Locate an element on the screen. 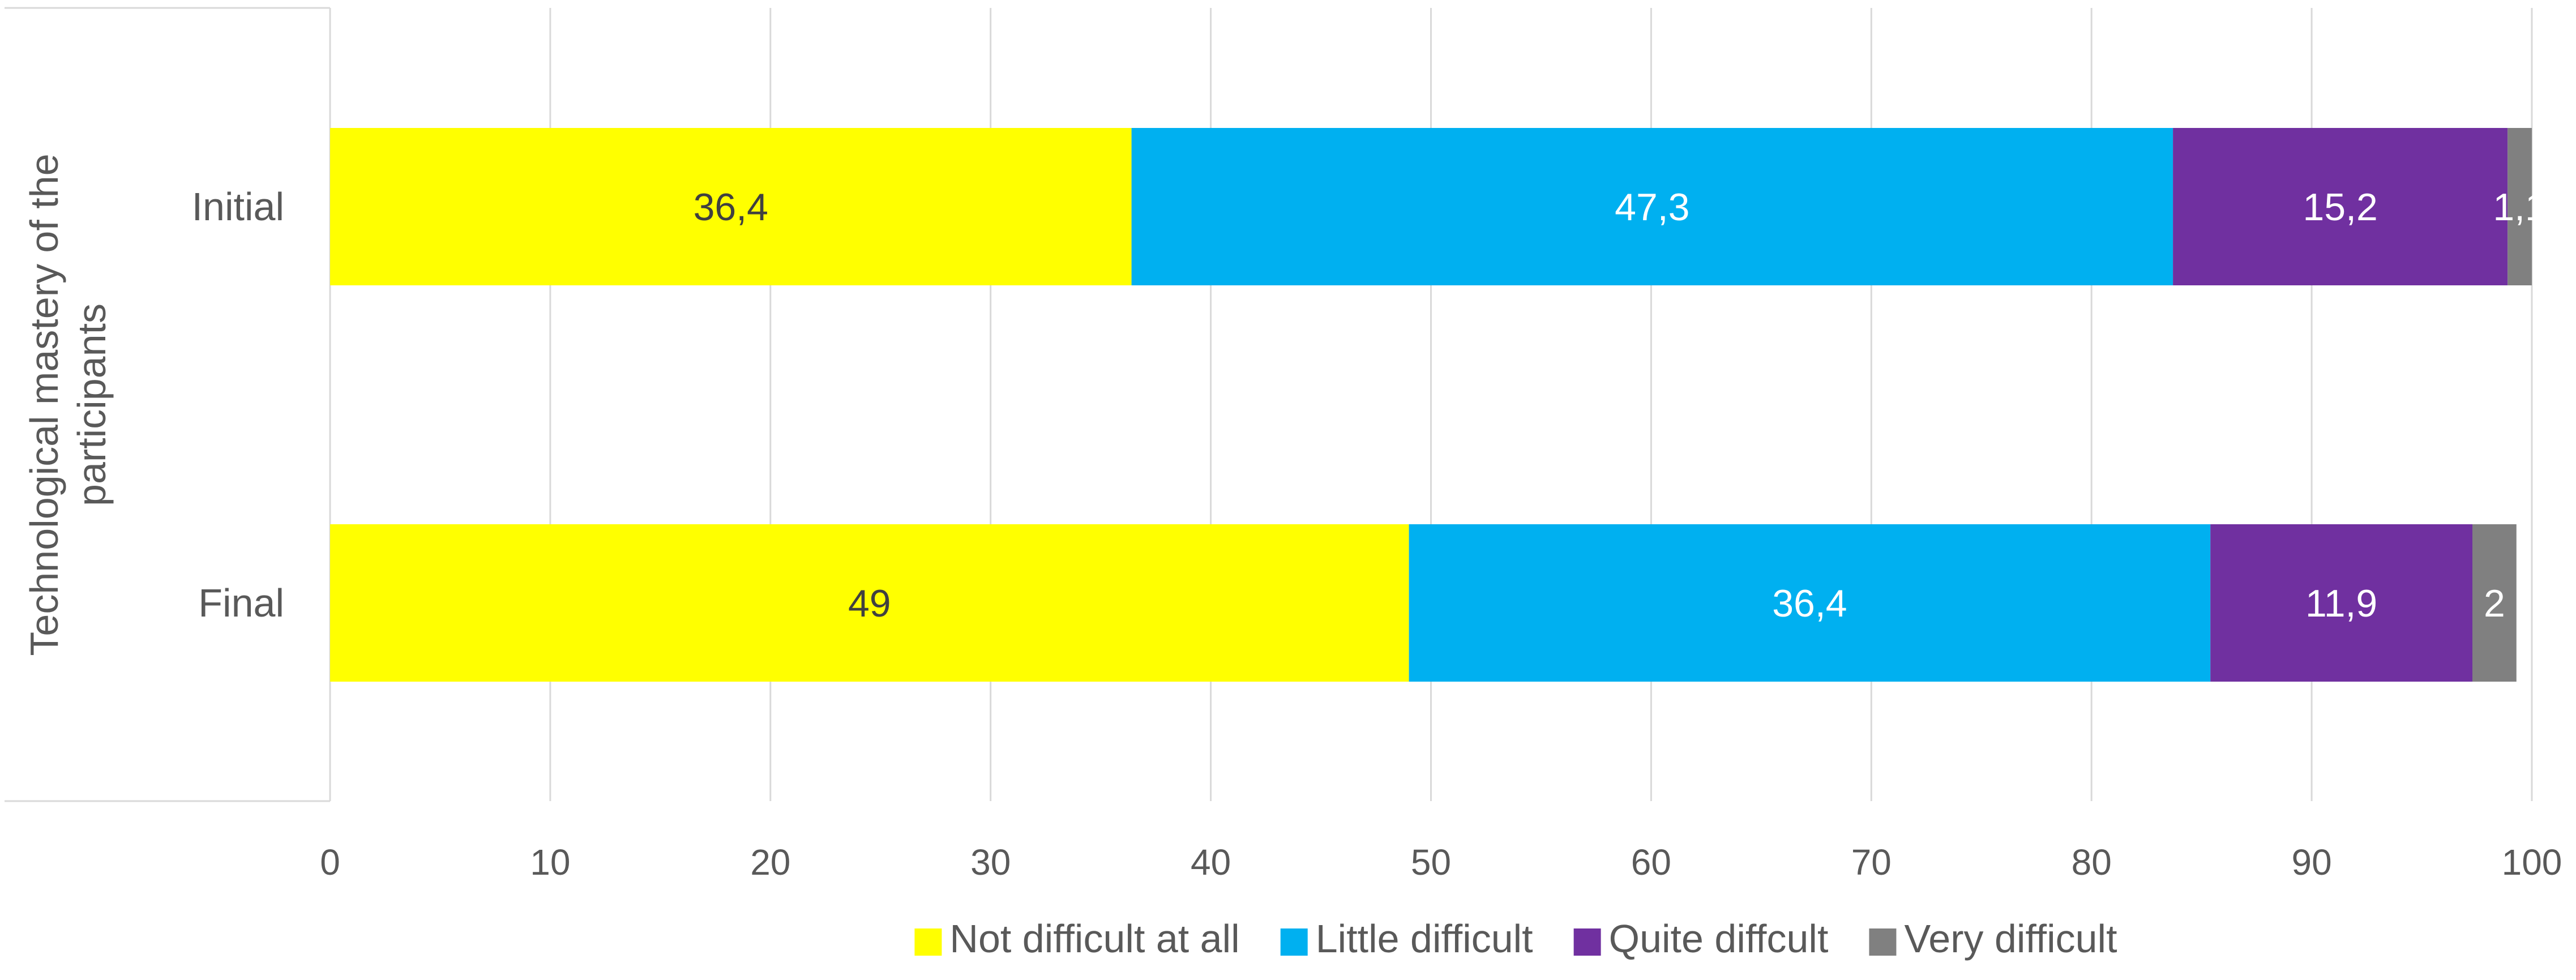 The height and width of the screenshot is (980, 2576). legend-item-1: Not difficult at all is located at coordinates (1077, 939).